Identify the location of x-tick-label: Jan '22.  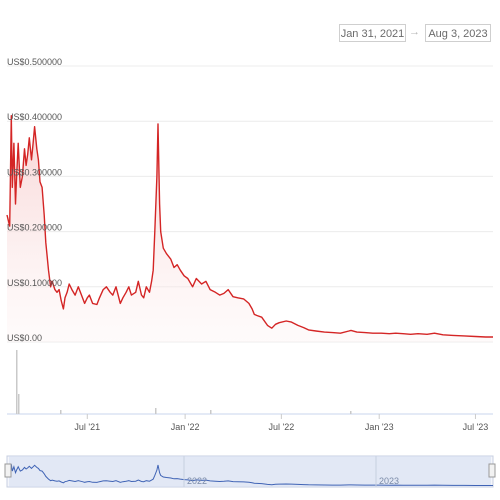
(185, 427).